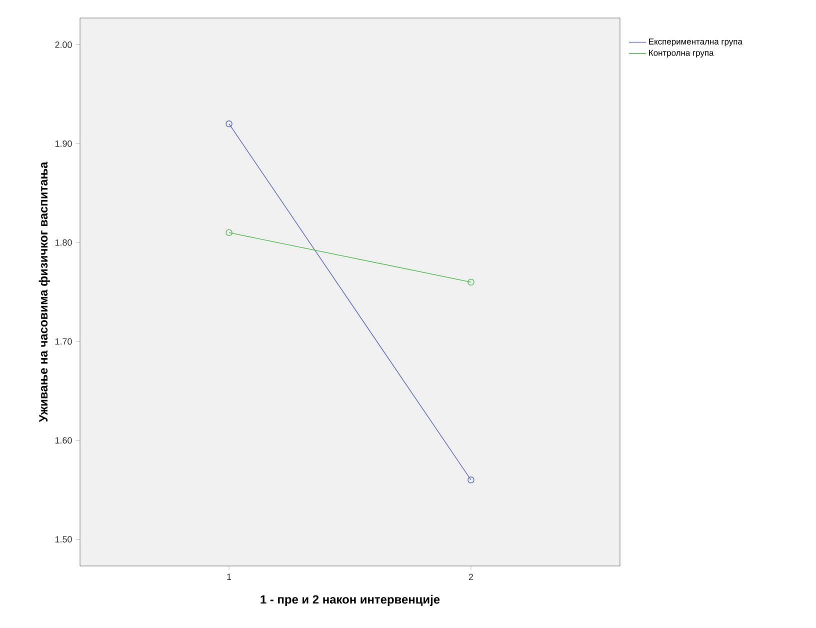  I want to click on legend-label: Контролна група, so click(681, 54).